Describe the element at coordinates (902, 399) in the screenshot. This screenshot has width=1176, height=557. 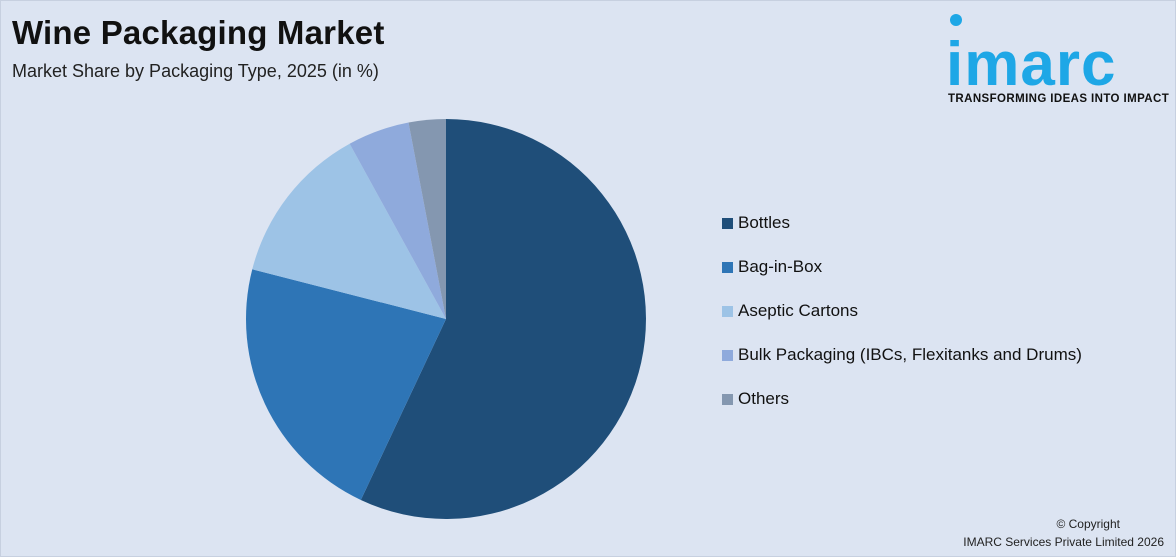
I see `legend-item: Others` at that location.